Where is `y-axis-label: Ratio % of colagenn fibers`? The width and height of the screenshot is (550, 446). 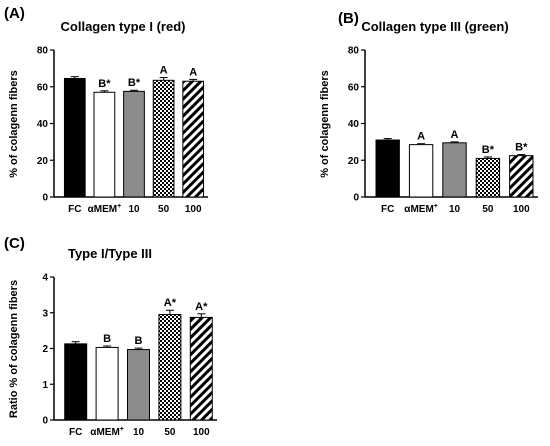
y-axis-label: Ratio % of colagenn fibers is located at coordinates (14, 349).